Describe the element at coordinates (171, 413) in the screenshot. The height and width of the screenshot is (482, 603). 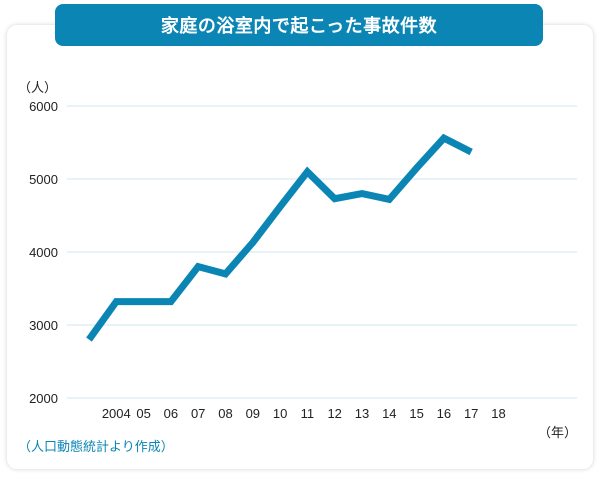
I see `x-tick-label: 06` at that location.